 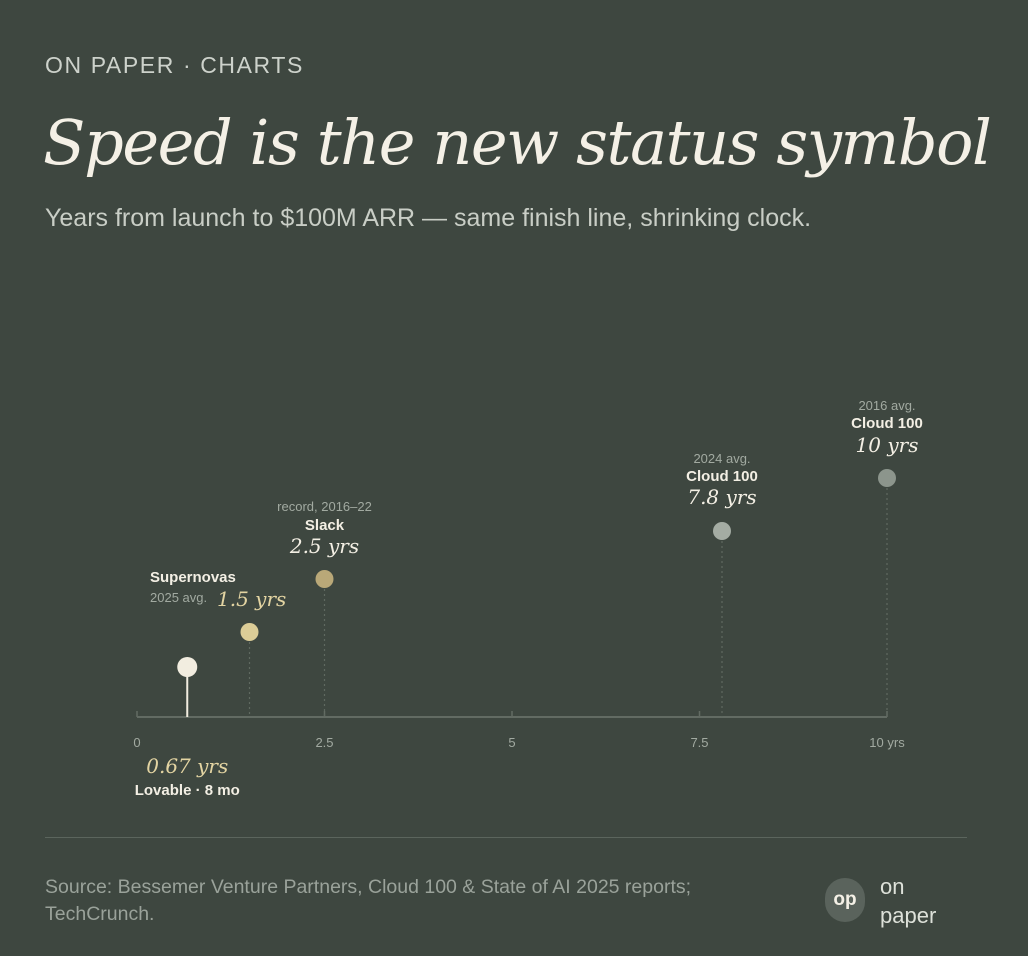 I want to click on eyebrow-label: ON PAPER · CHARTS, so click(x=174, y=65).